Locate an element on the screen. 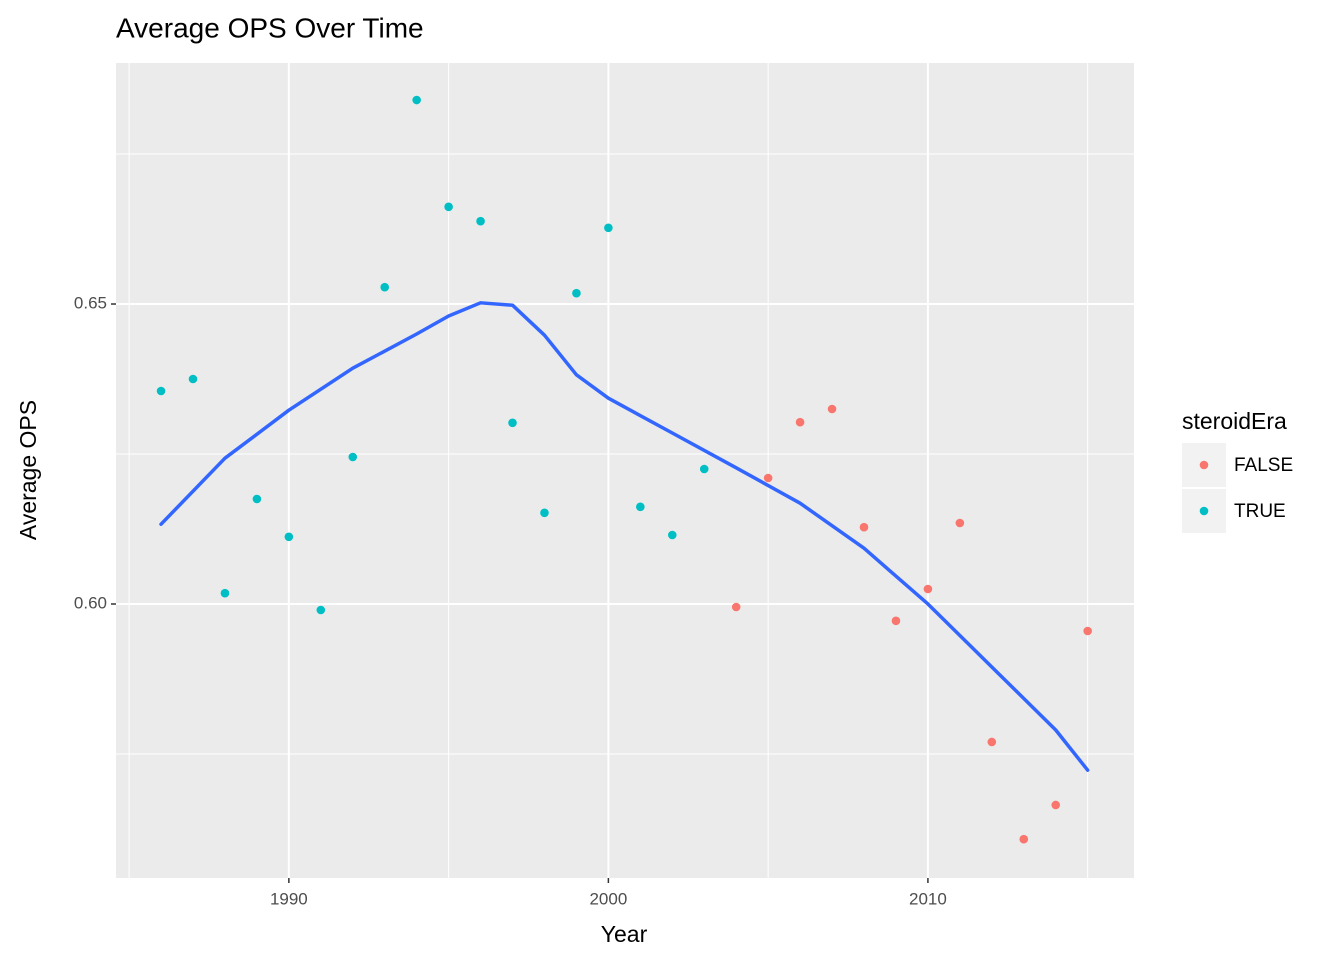 Image resolution: width=1344 pixels, height=960 pixels. y-tick-label: 0.60 is located at coordinates (90, 602).